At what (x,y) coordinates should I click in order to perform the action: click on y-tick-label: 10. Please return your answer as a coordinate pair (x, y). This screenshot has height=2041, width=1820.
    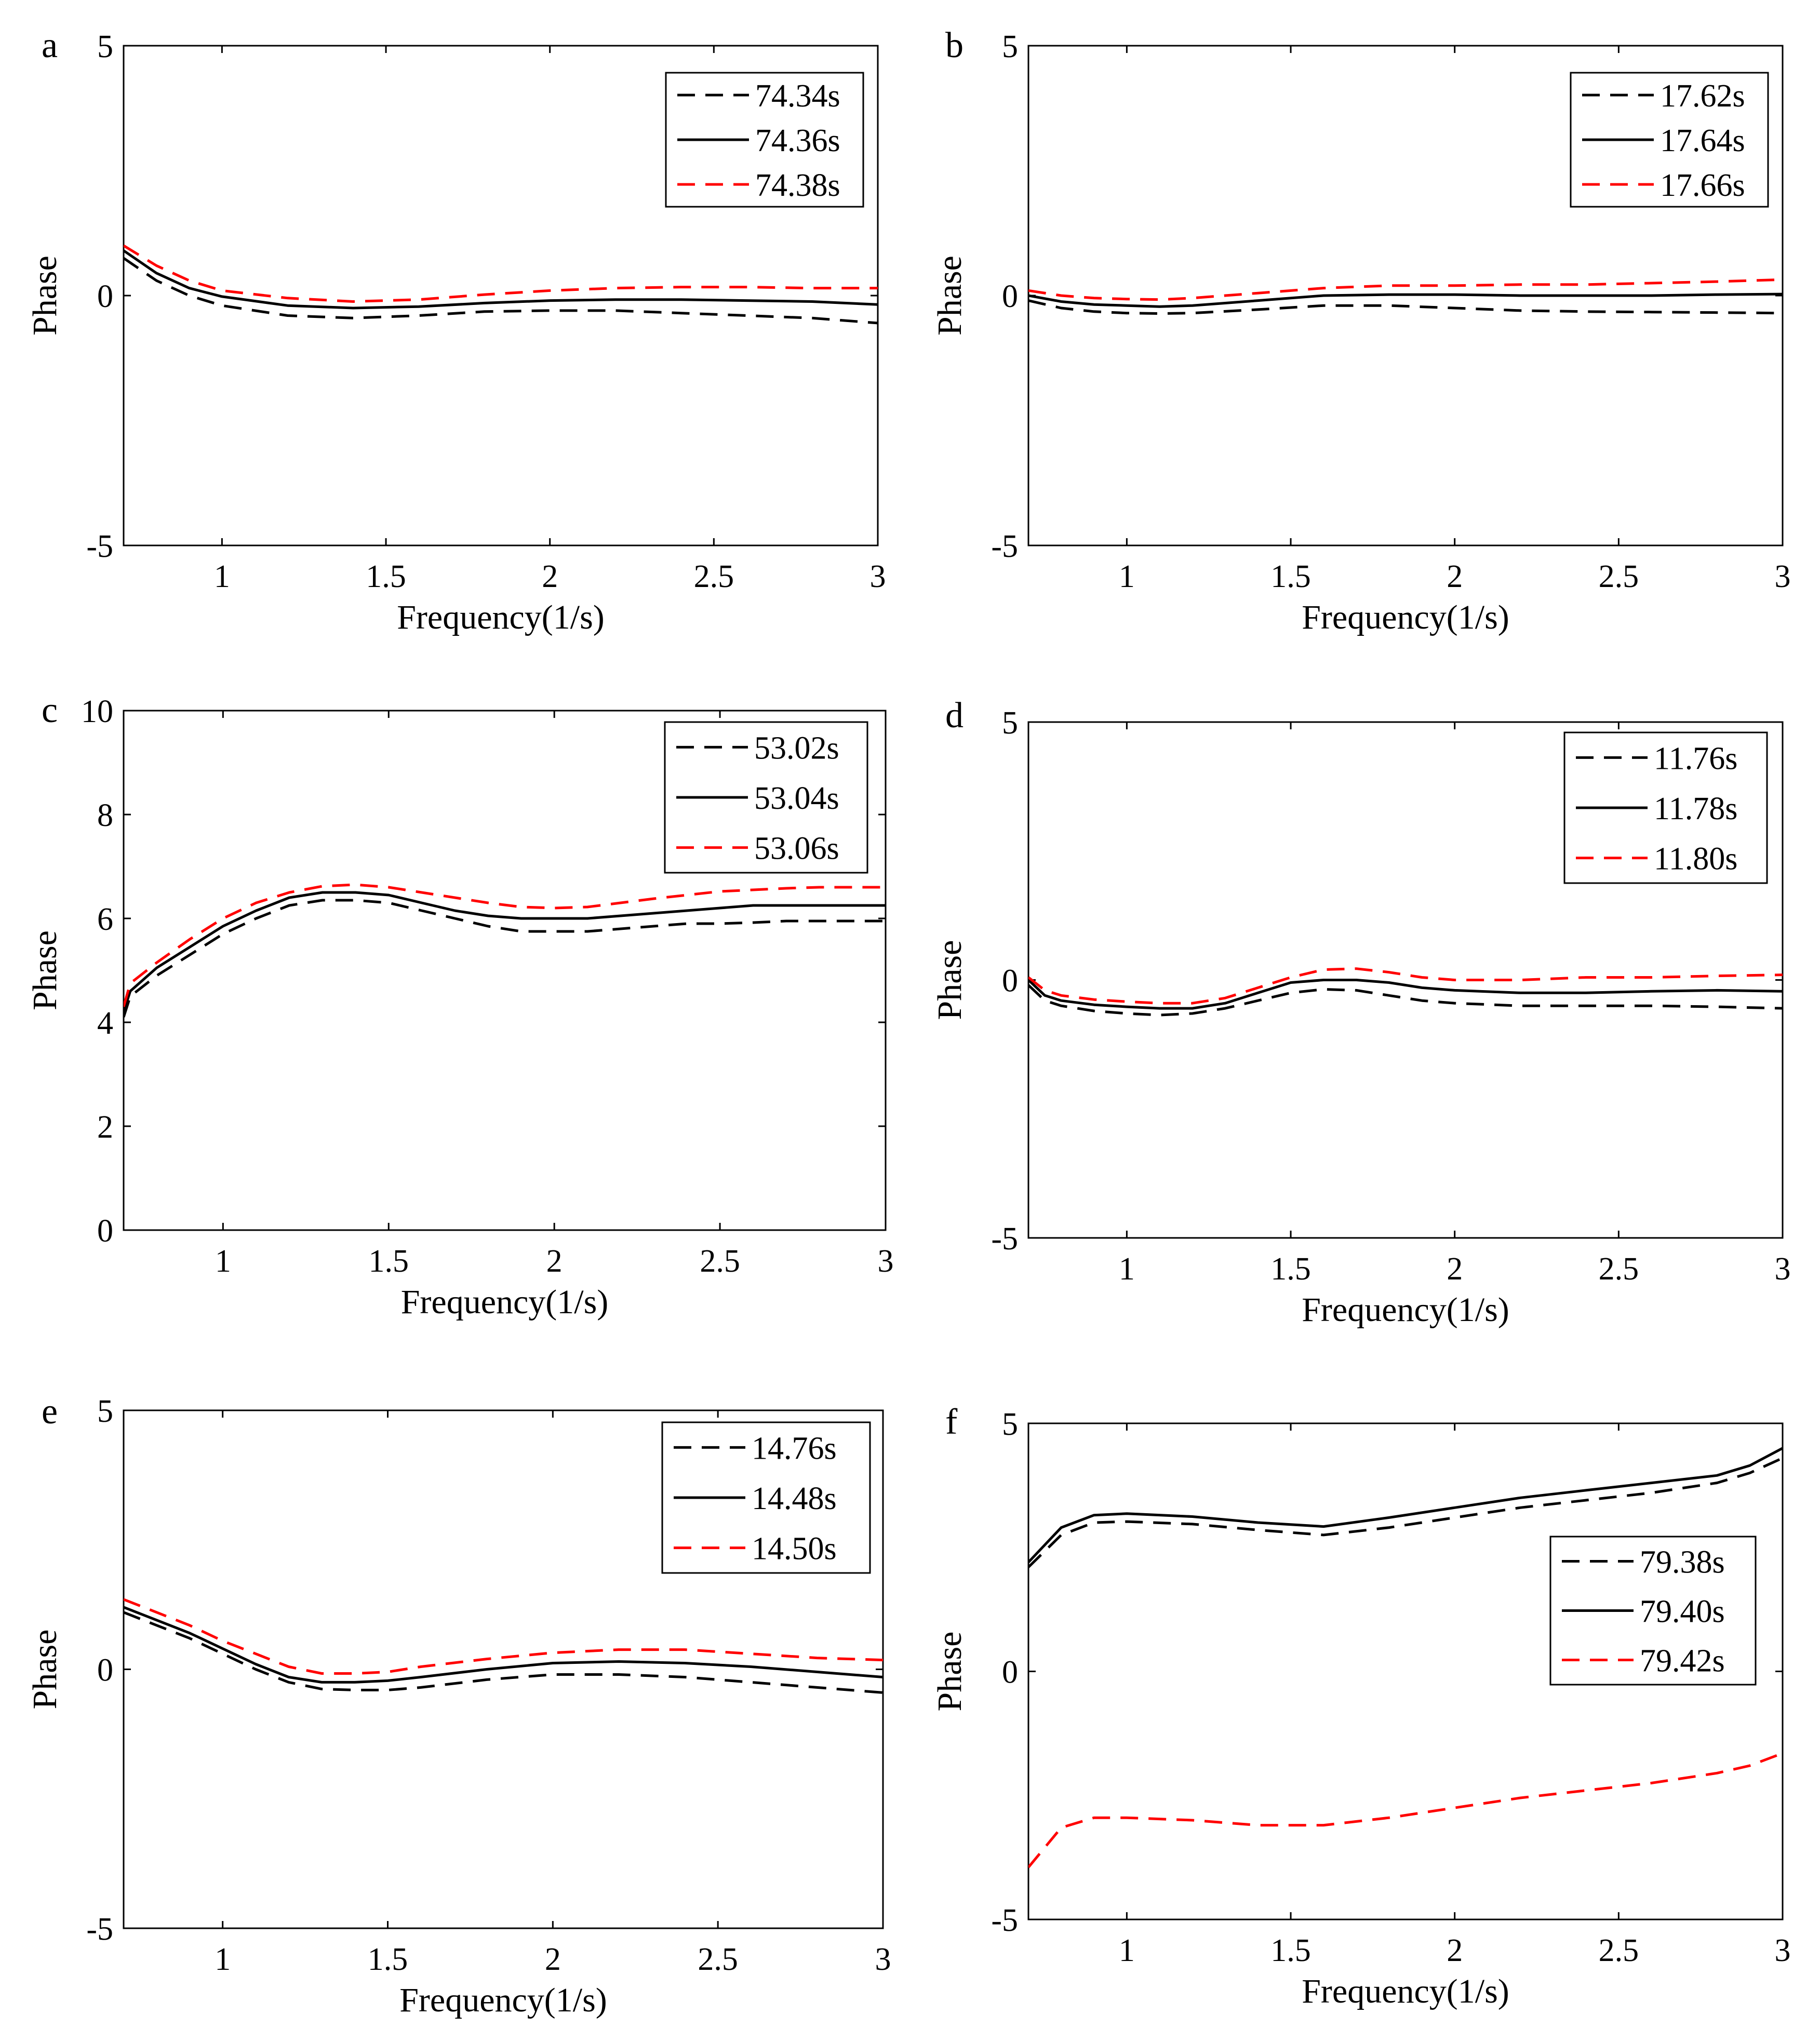
    Looking at the image, I should click on (97, 711).